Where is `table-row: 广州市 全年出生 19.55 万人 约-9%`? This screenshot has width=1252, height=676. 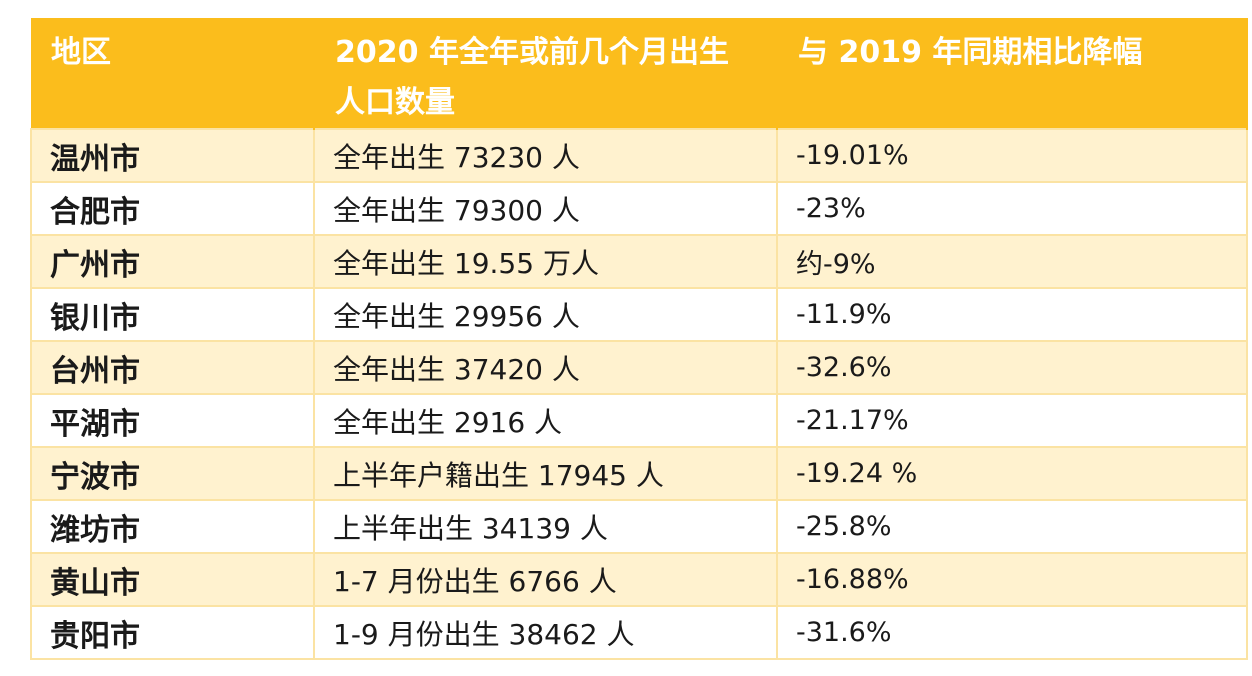
table-row: 广州市 全年出生 19.55 万人 约-9% is located at coordinates (639, 261).